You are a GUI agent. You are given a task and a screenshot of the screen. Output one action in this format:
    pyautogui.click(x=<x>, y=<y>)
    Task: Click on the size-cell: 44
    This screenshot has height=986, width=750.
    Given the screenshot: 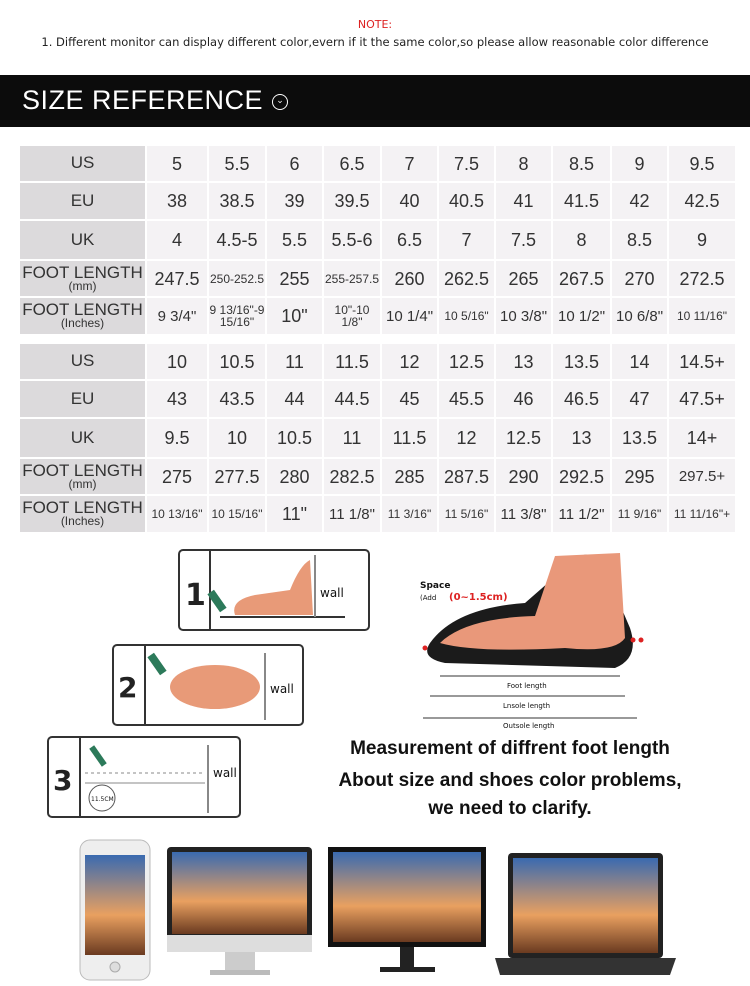 What is the action you would take?
    pyautogui.click(x=294, y=399)
    